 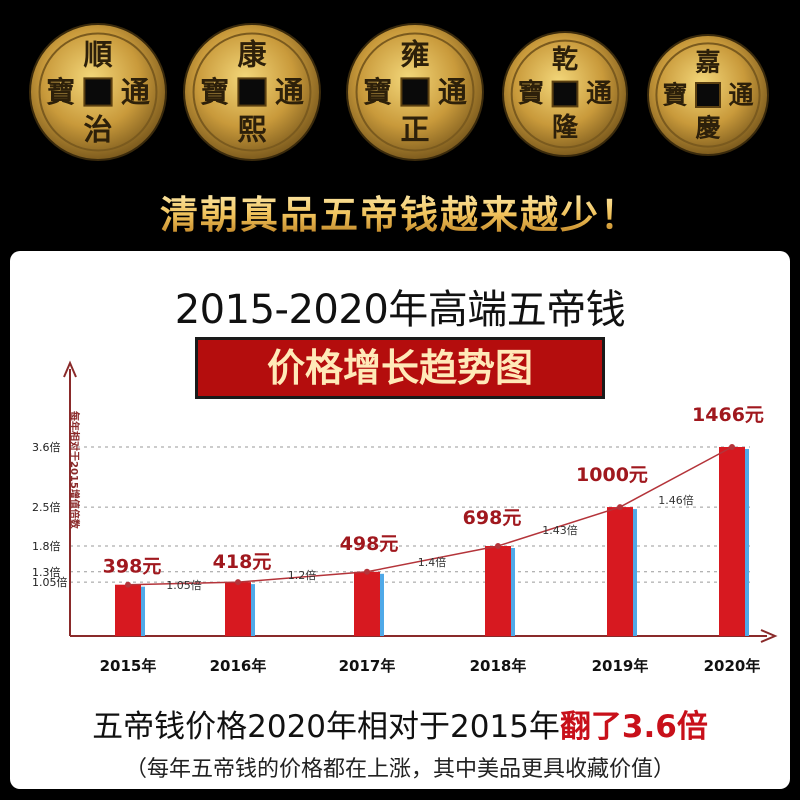 What do you see at coordinates (252, 55) in the screenshot?
I see `coin-2-char-top: 康` at bounding box center [252, 55].